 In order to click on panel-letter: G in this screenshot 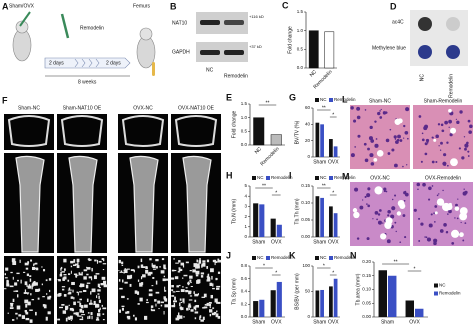, I will do `click(292, 97)`.